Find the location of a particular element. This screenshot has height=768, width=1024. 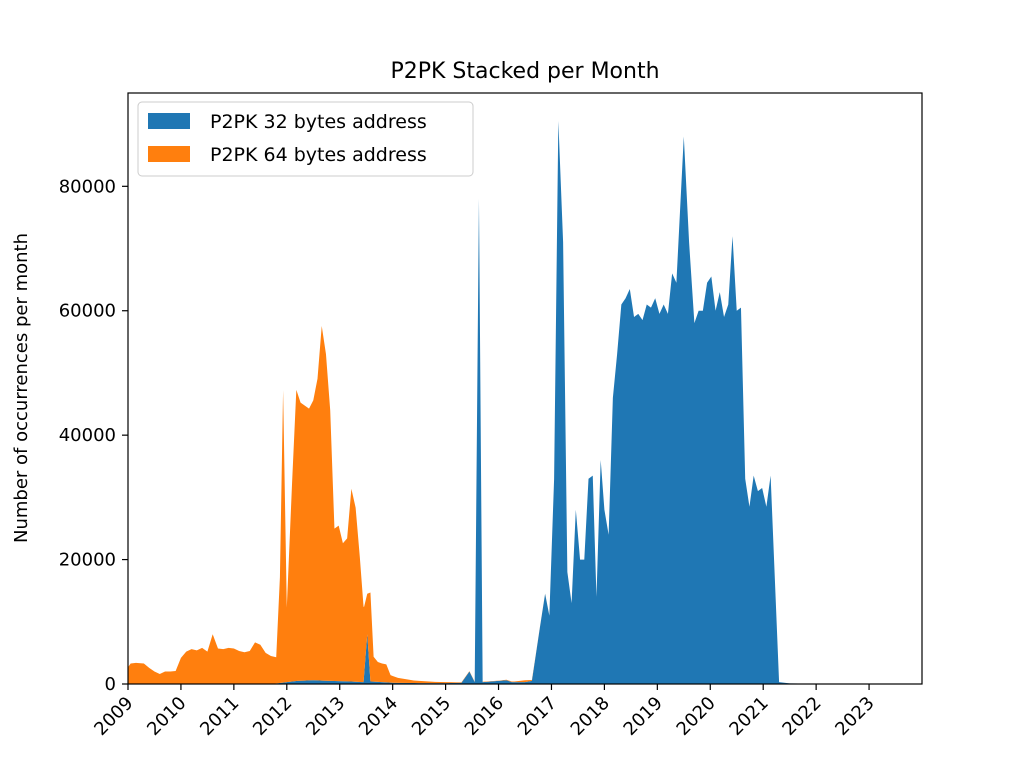

legend-label: P2PK 64 bytes address is located at coordinates (318, 155).